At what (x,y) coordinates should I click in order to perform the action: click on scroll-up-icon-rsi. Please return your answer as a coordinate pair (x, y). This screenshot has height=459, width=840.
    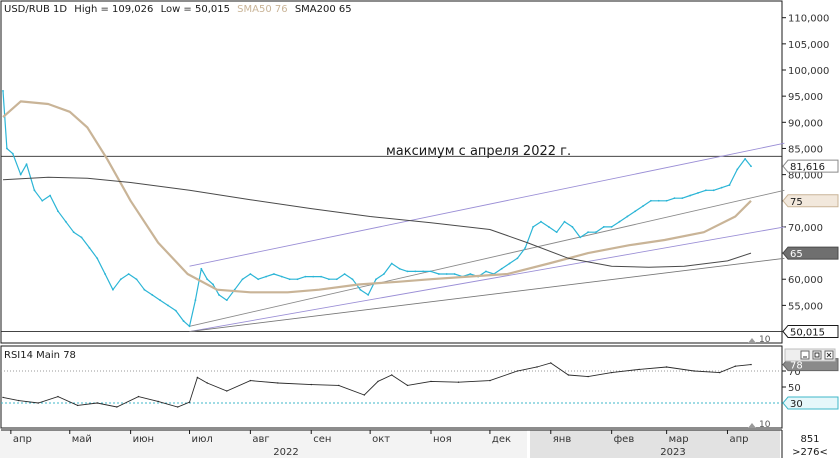
    Looking at the image, I should click on (752, 425).